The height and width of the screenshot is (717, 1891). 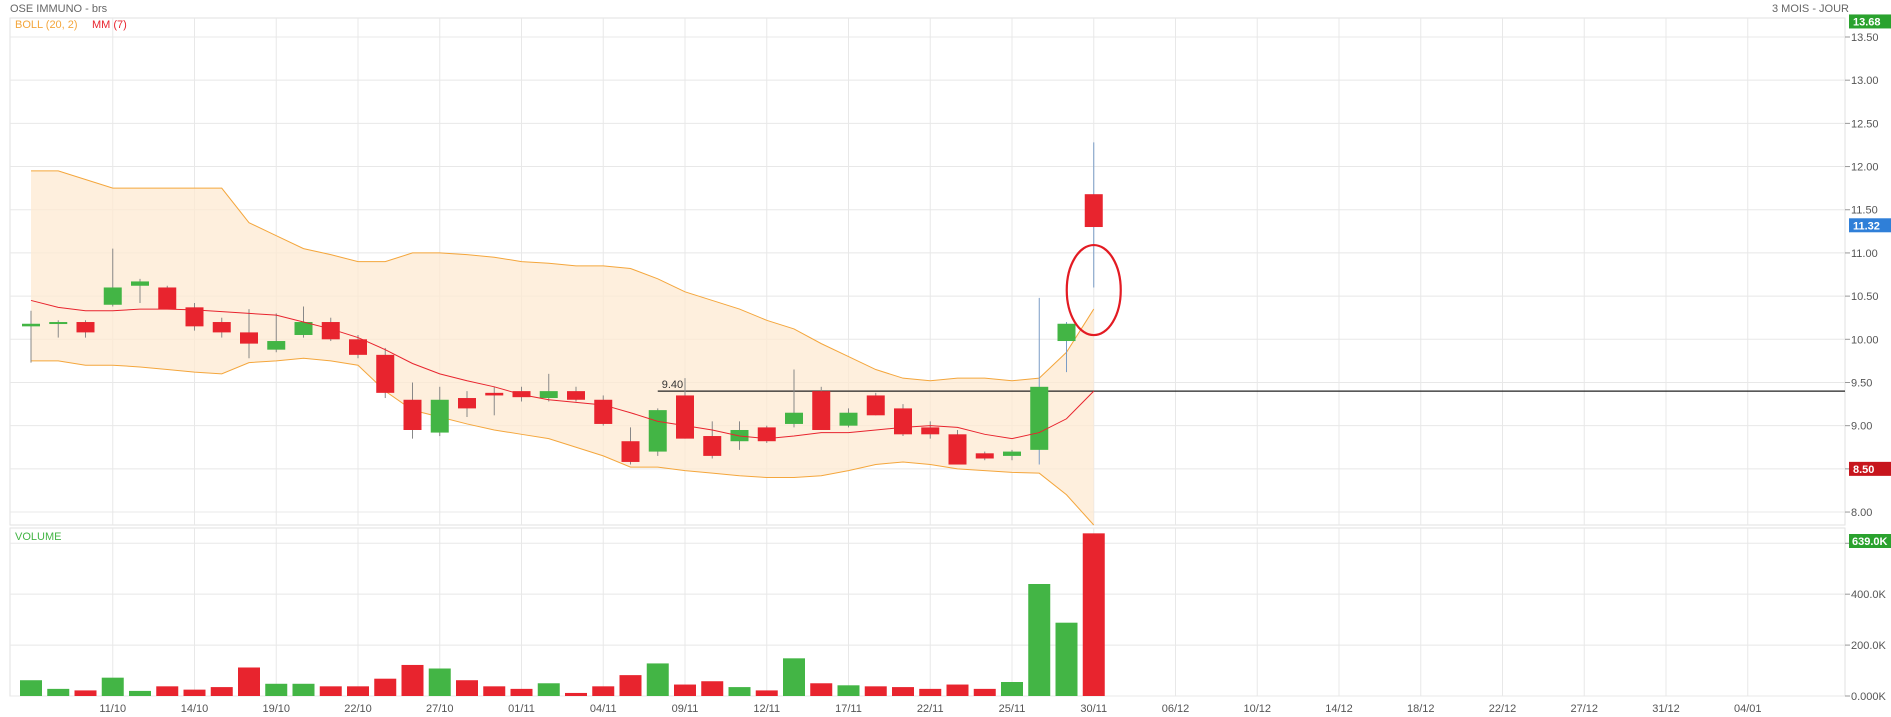 What do you see at coordinates (1867, 22) in the screenshot?
I see `price-badge-label: 13.68` at bounding box center [1867, 22].